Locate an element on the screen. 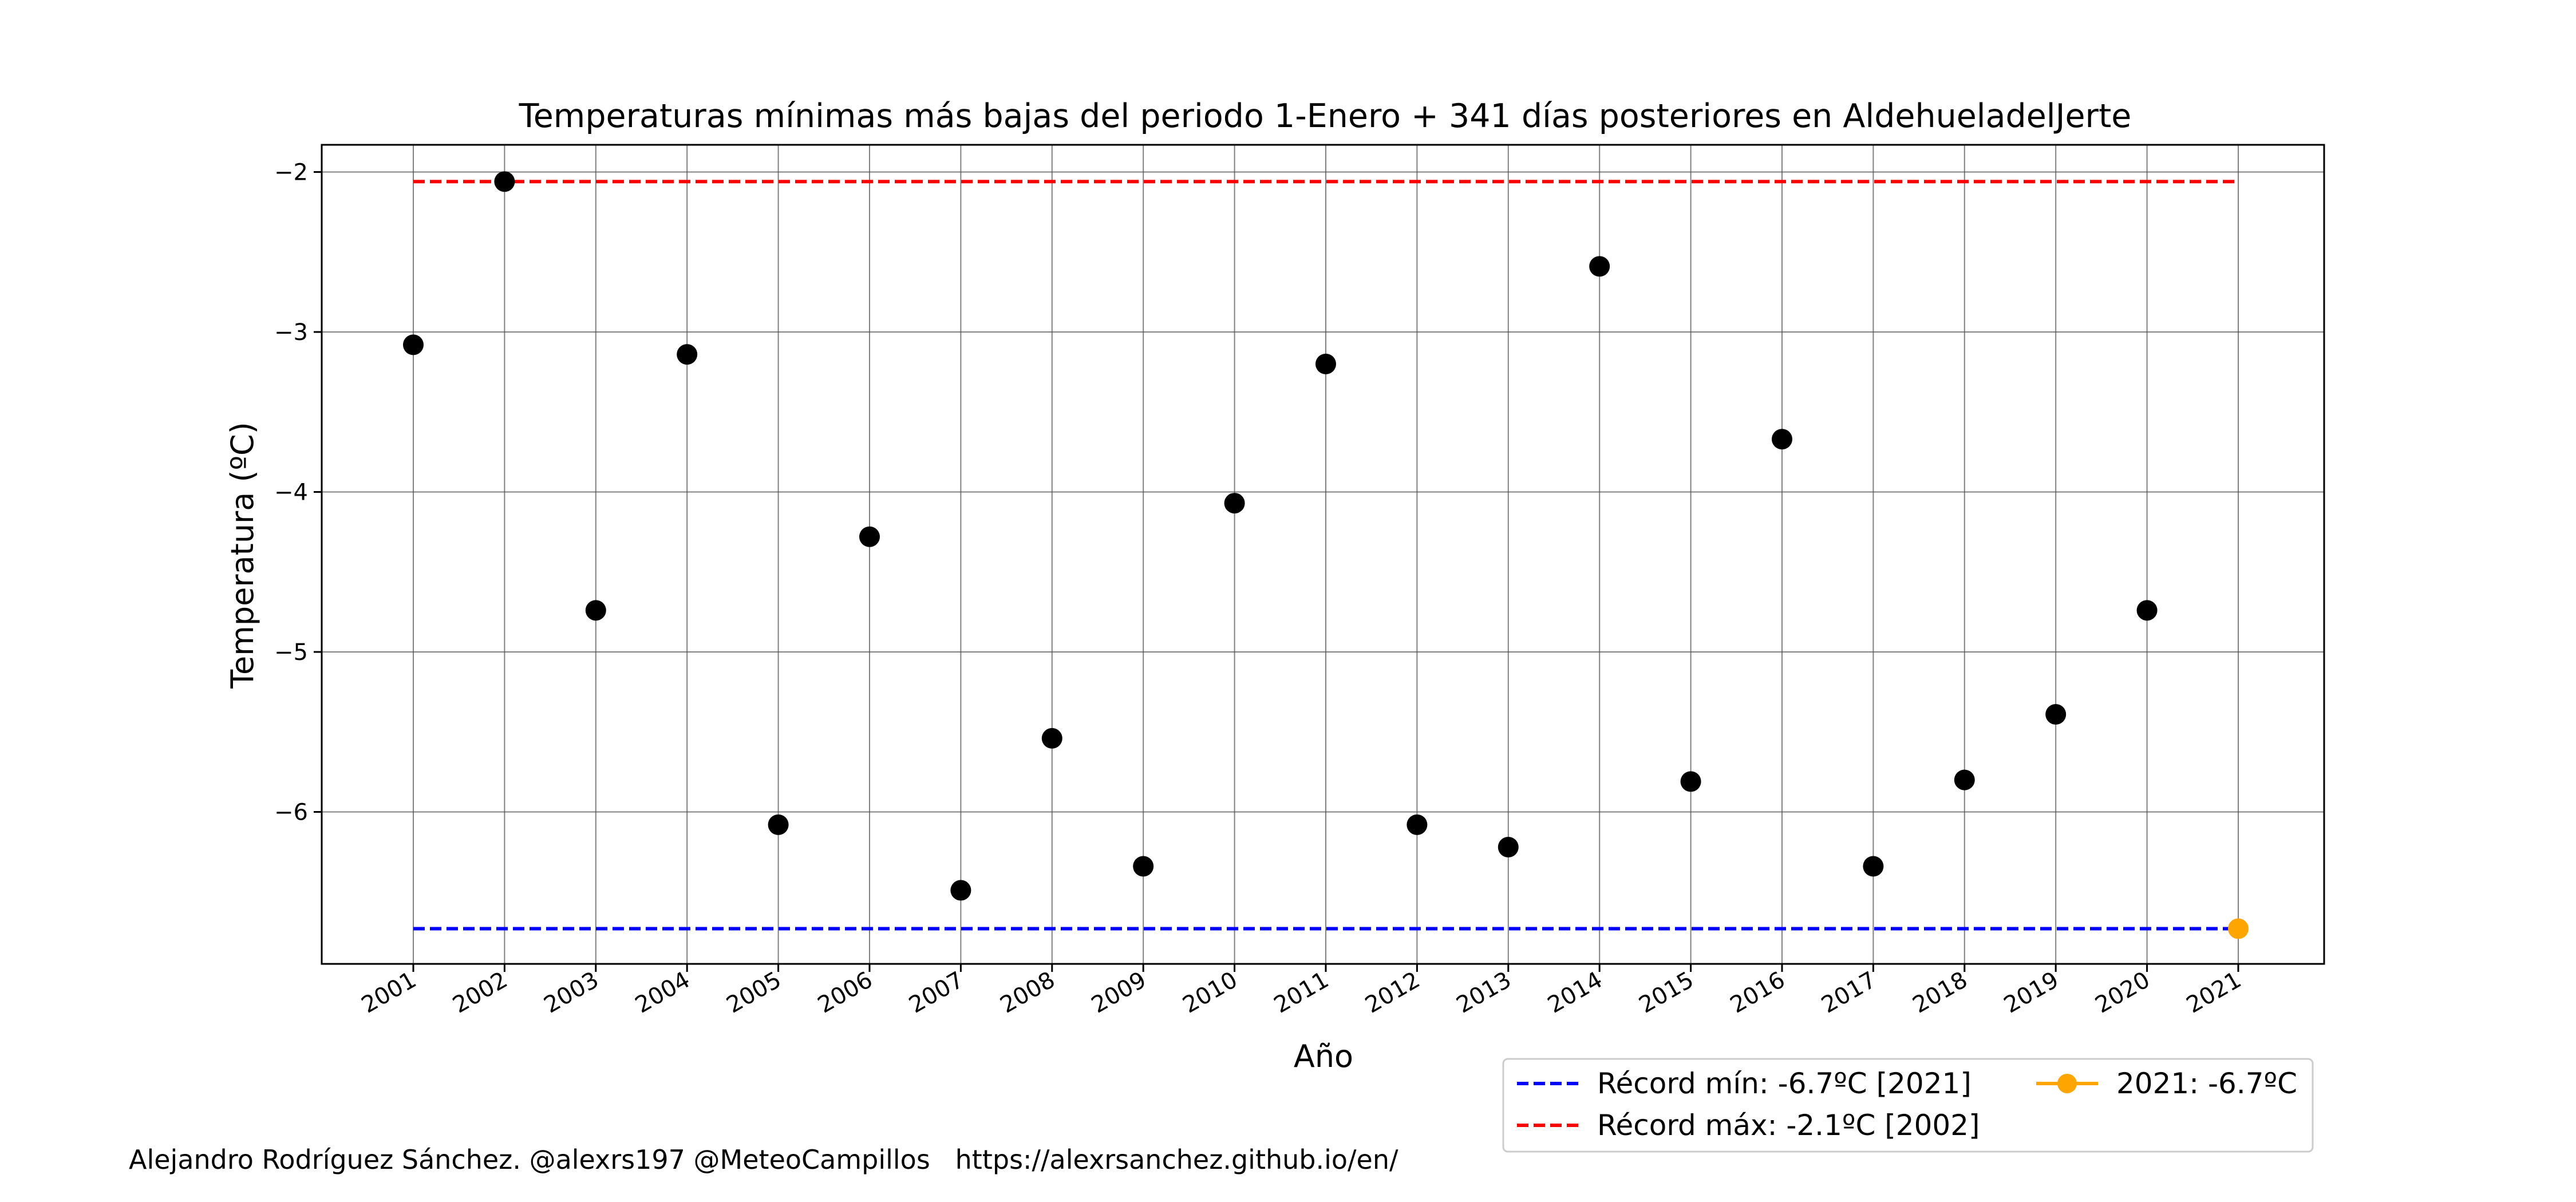 This screenshot has height=1202, width=2576. x-tick-label: 2017 is located at coordinates (1848, 993).